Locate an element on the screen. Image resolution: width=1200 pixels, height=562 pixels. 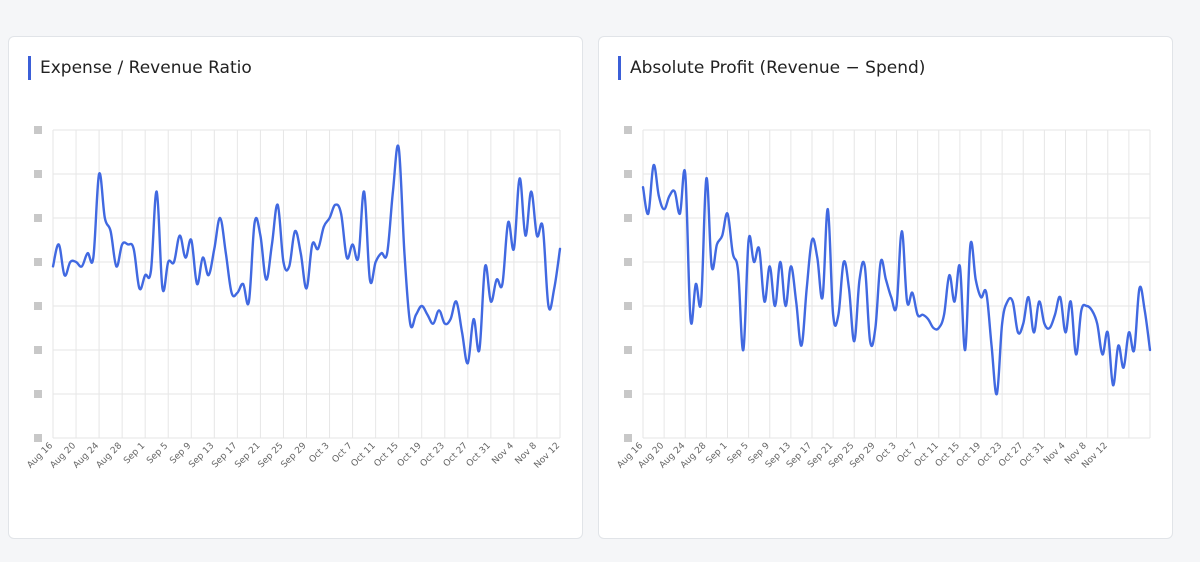
x-tick-label: Oct 15 is located at coordinates (387, 455).